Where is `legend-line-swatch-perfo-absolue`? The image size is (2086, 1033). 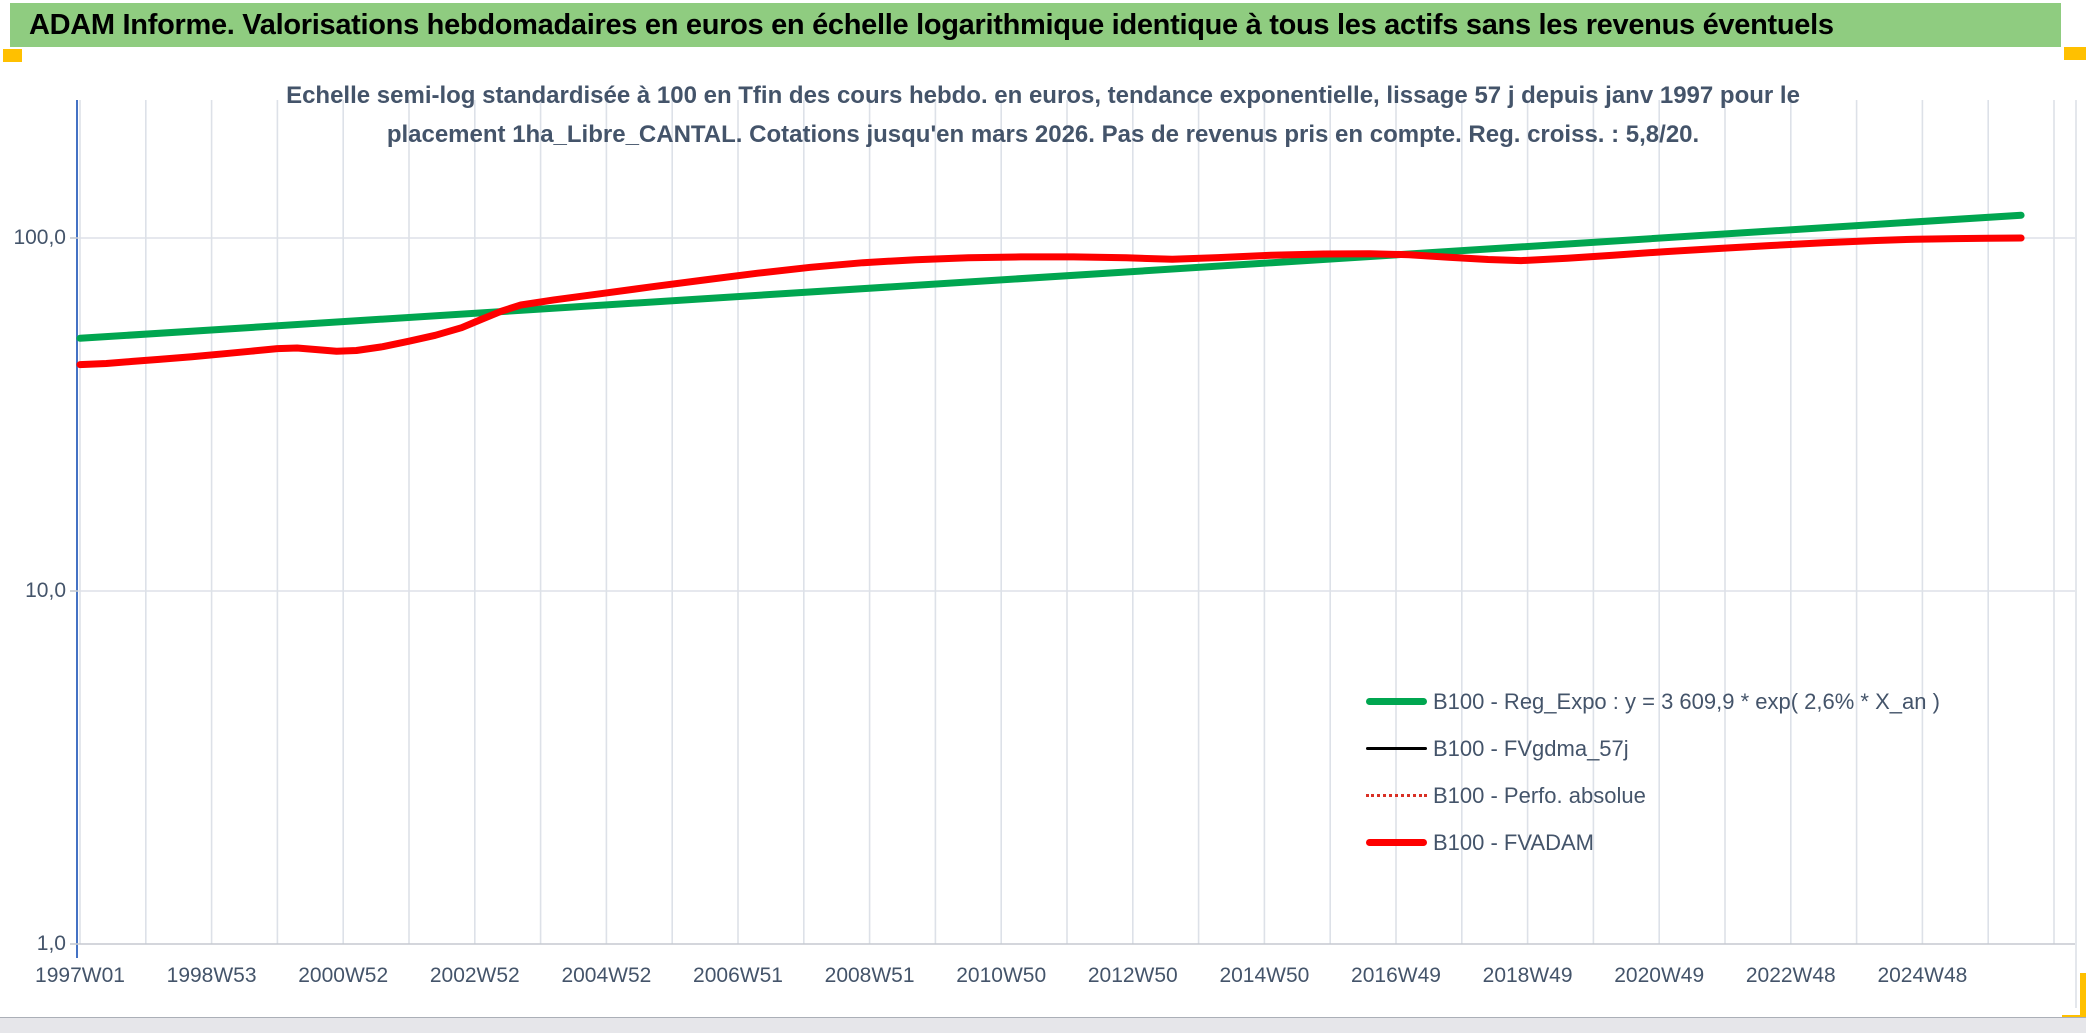
legend-line-swatch-perfo-absolue is located at coordinates (1396, 795).